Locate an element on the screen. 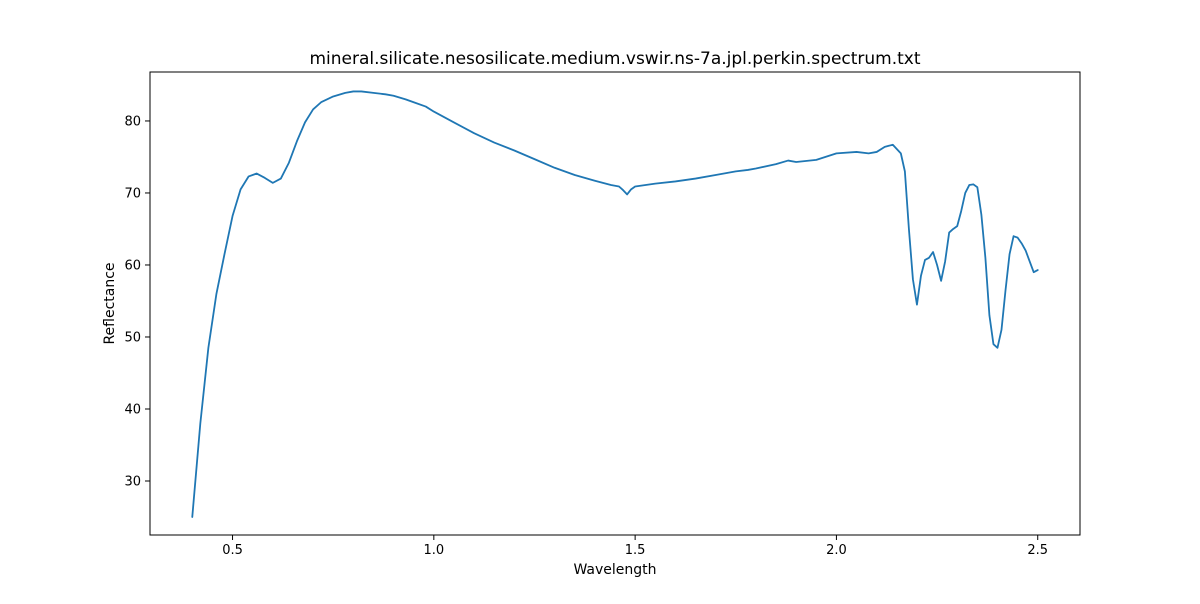 Image resolution: width=1200 pixels, height=604 pixels. x-tick-label: 2.0 is located at coordinates (836, 550).